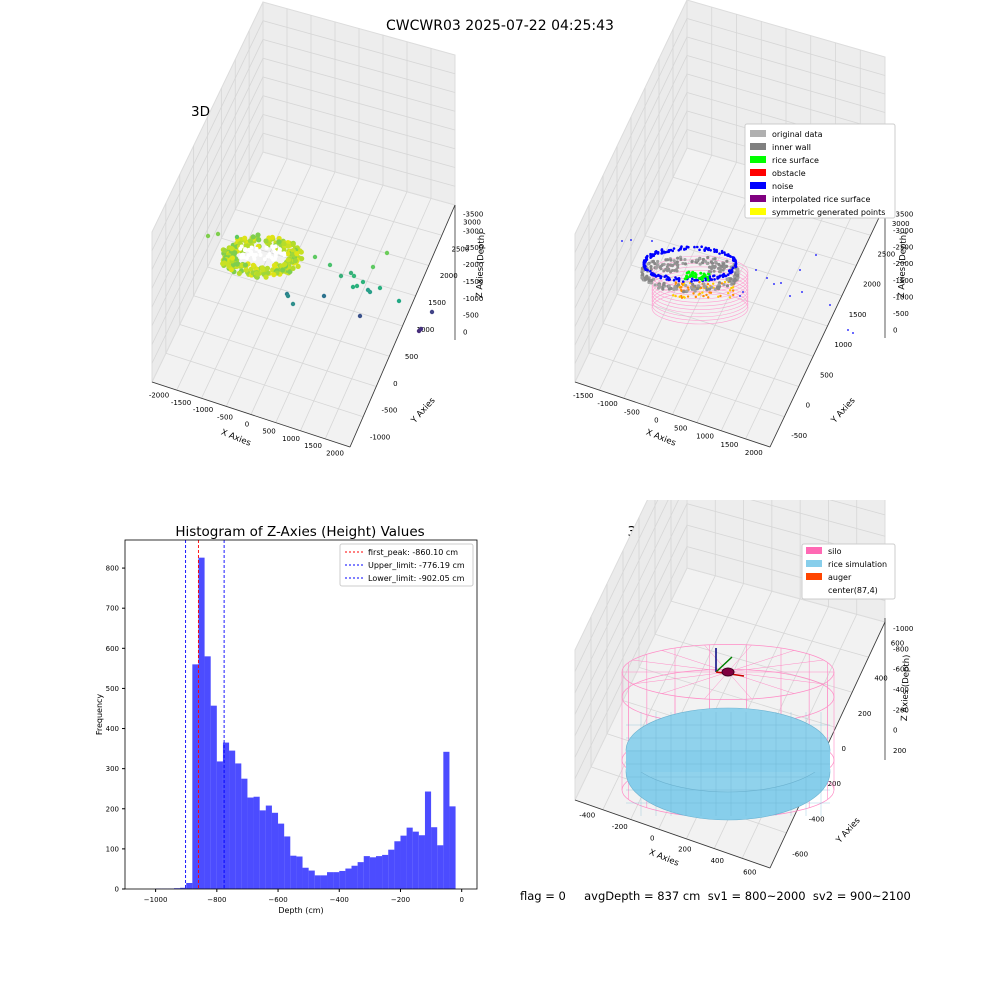 Image resolution: width=1000 pixels, height=1000 pixels. Describe the element at coordinates (817, 819) in the screenshot. I see `y-tick-label: -400` at that location.